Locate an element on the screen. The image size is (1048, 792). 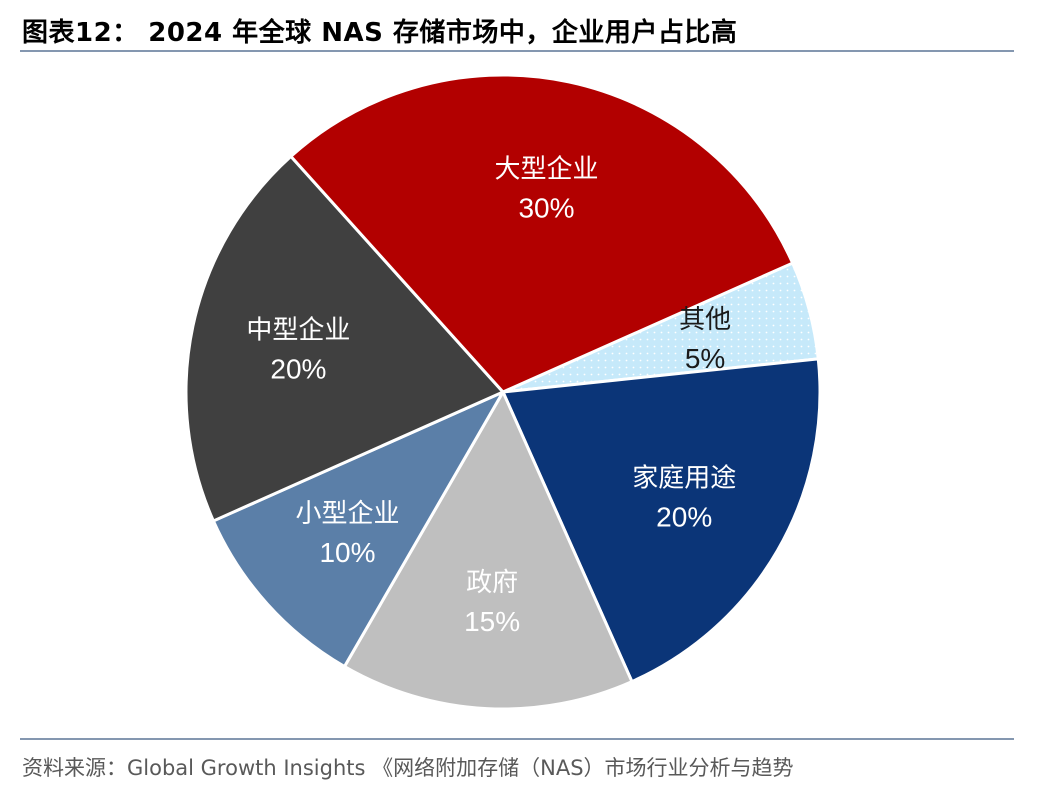
slice-label-2: 政府 is located at coordinates (492, 583).